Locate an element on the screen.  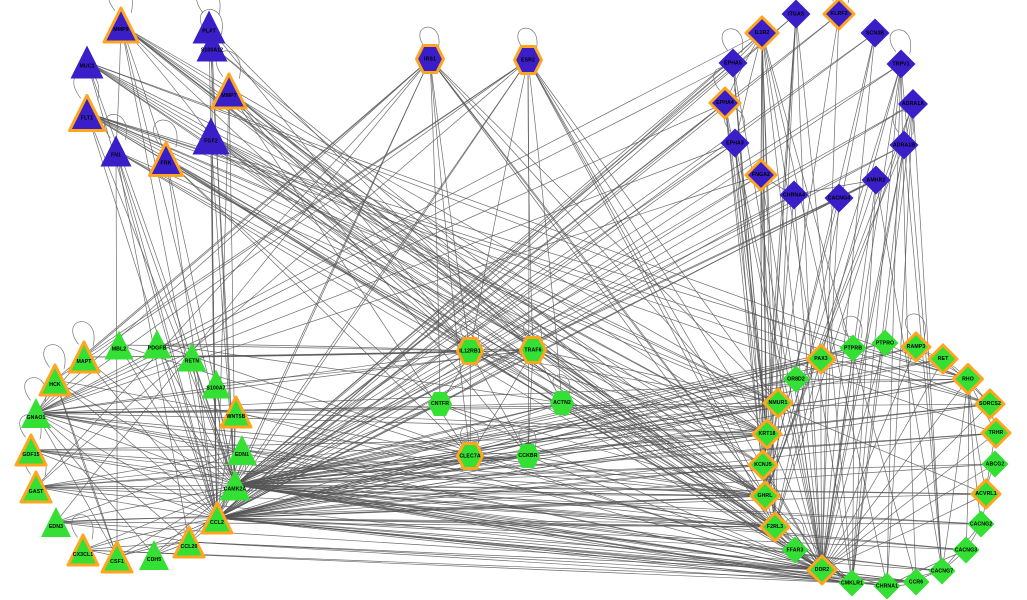
graph-node-wnt5b: WNT5B is located at coordinates (236, 412).